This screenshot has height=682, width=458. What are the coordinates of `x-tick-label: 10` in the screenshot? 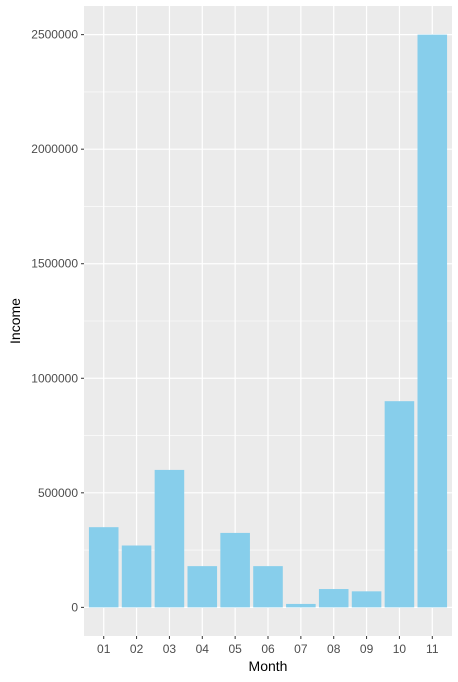 It's located at (400, 649).